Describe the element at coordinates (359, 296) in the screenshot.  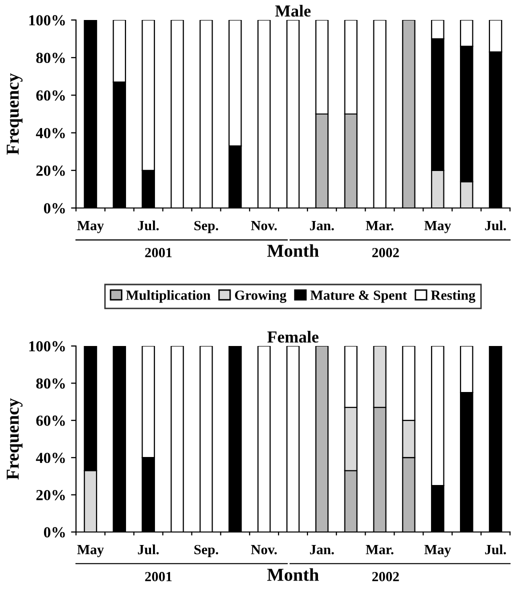
I see `legend-label: Mature & Spent` at that location.